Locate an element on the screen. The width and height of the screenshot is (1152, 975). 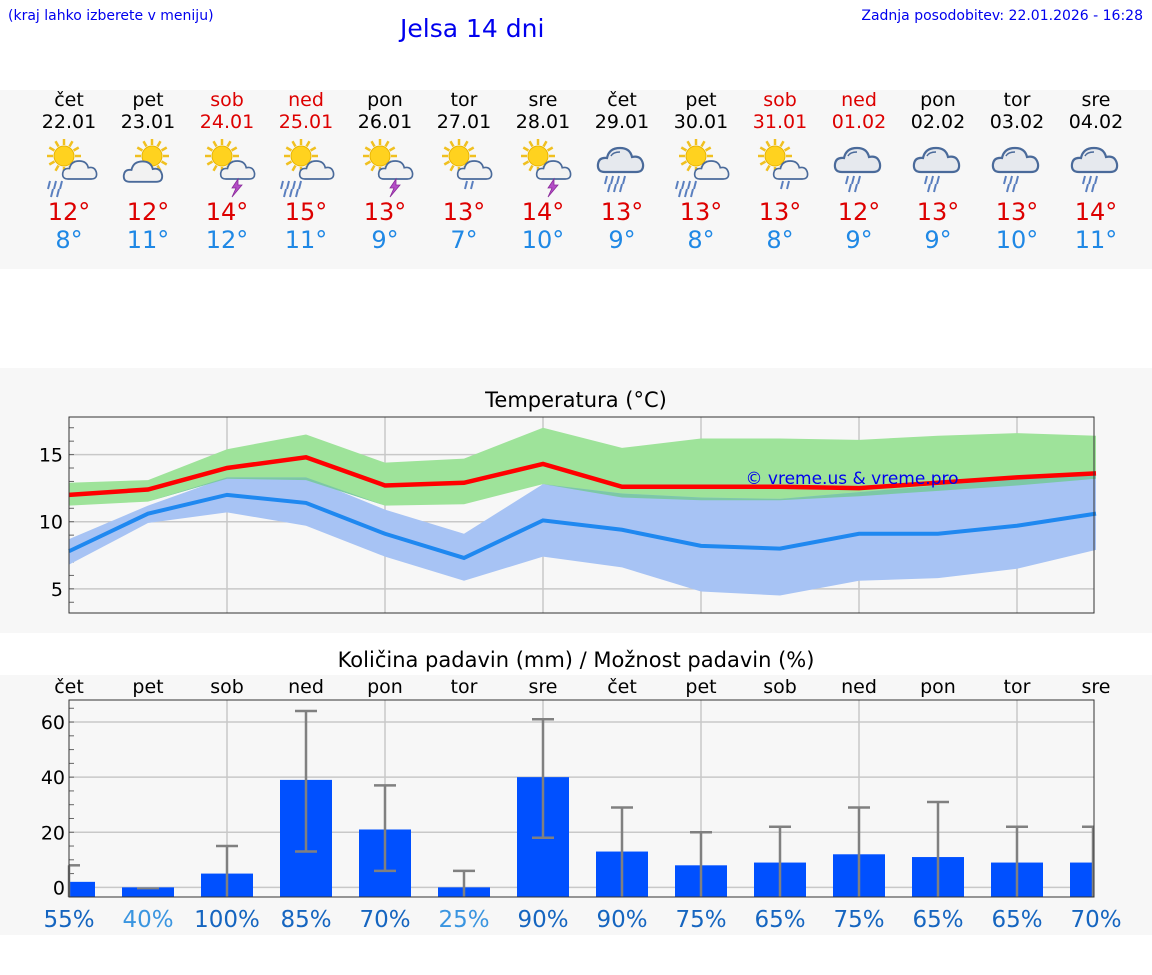
location-menu-hint: (kraj lahko izberete v meniju) is located at coordinates (111, 16).